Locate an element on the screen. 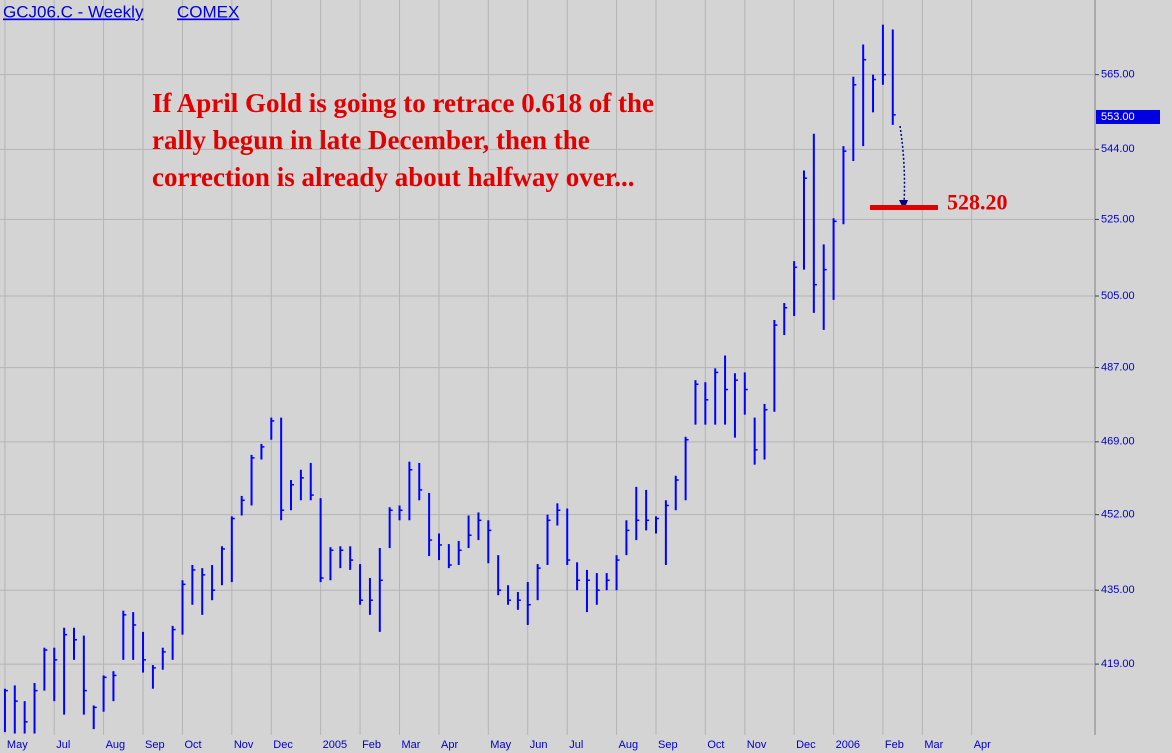 Image resolution: width=1172 pixels, height=753 pixels. y-tick-label: 435.00 is located at coordinates (1118, 590).